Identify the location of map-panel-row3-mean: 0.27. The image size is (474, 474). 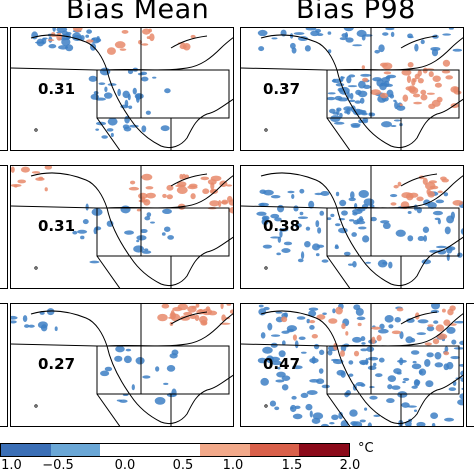
(122, 365).